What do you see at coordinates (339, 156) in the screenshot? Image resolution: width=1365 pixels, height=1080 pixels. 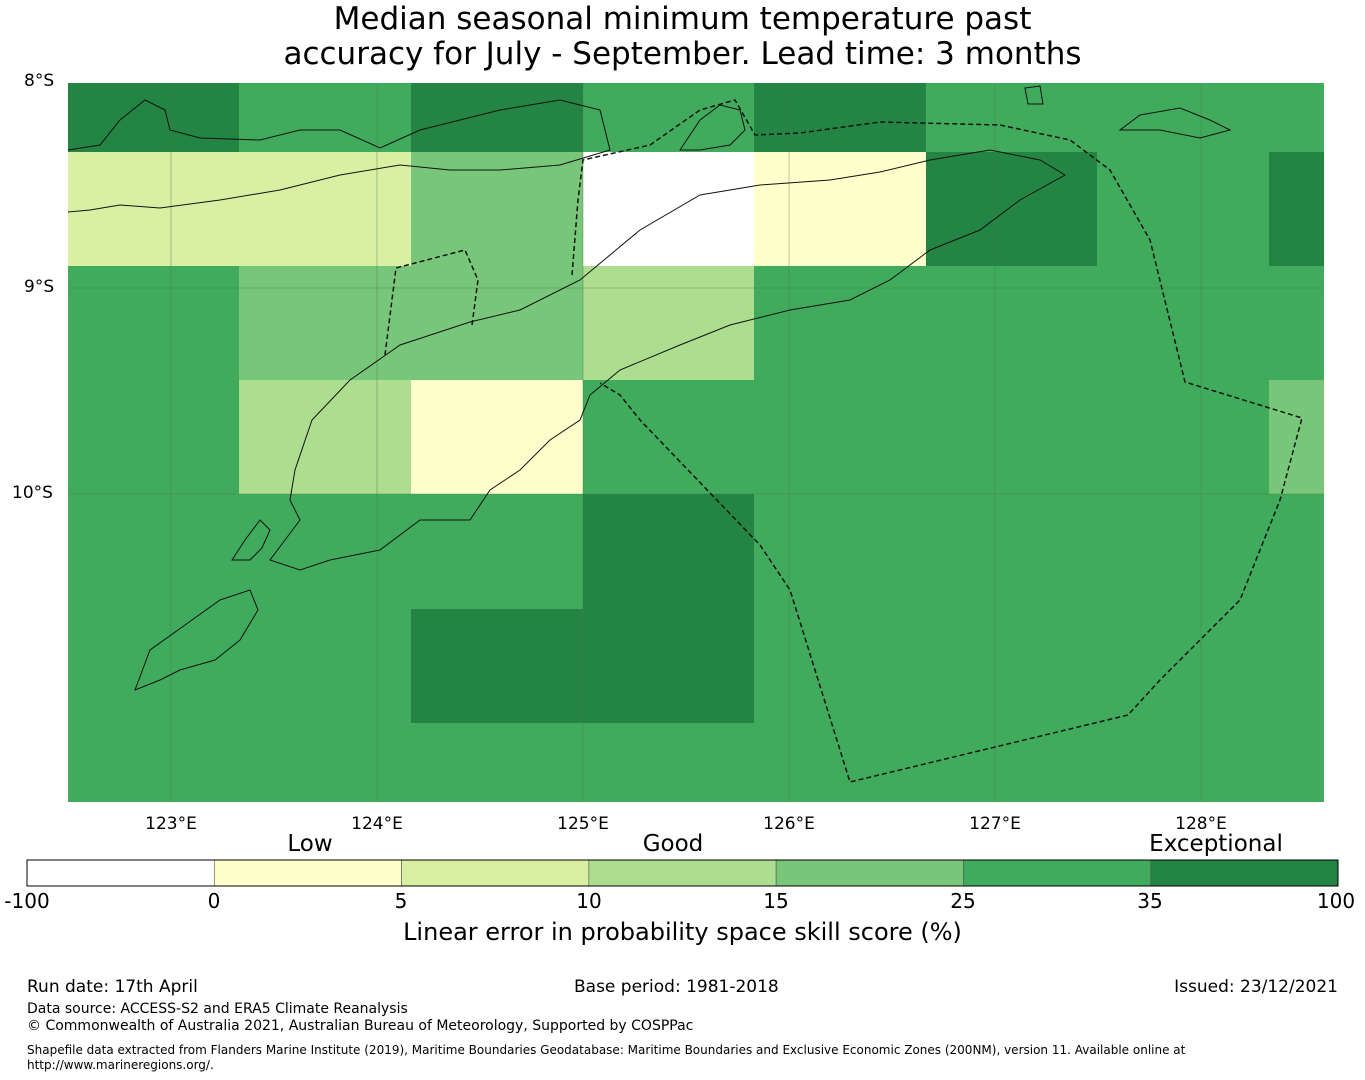 I see `flores-islands-coastline` at bounding box center [339, 156].